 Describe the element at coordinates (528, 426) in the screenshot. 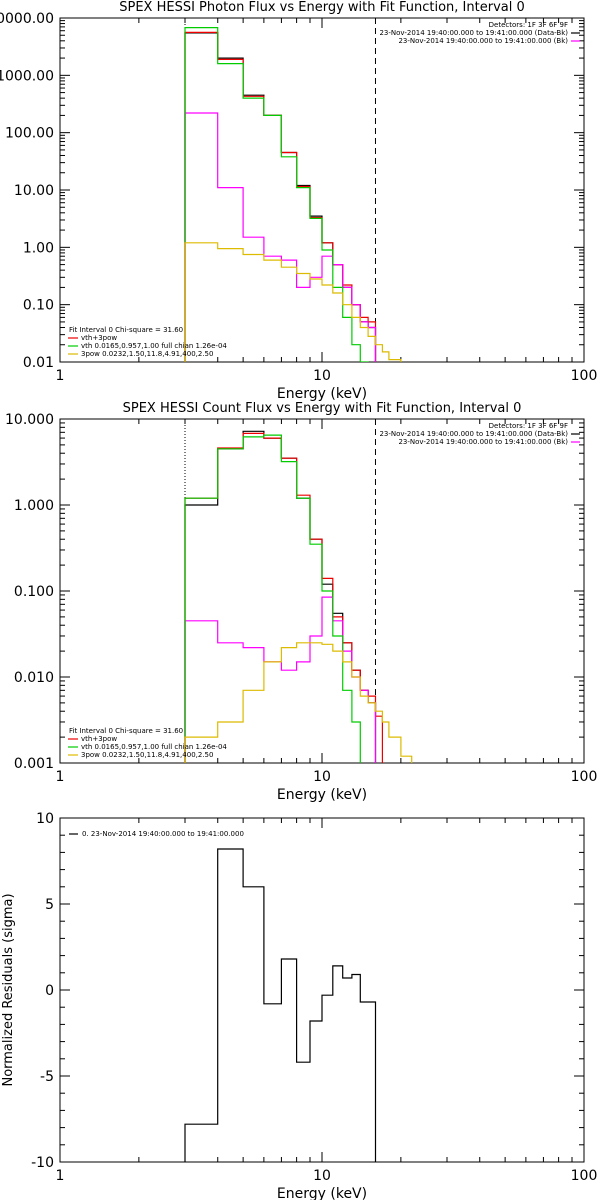

I see `header-text-1-0: Detectors: 1F 3F 6F 9F` at that location.